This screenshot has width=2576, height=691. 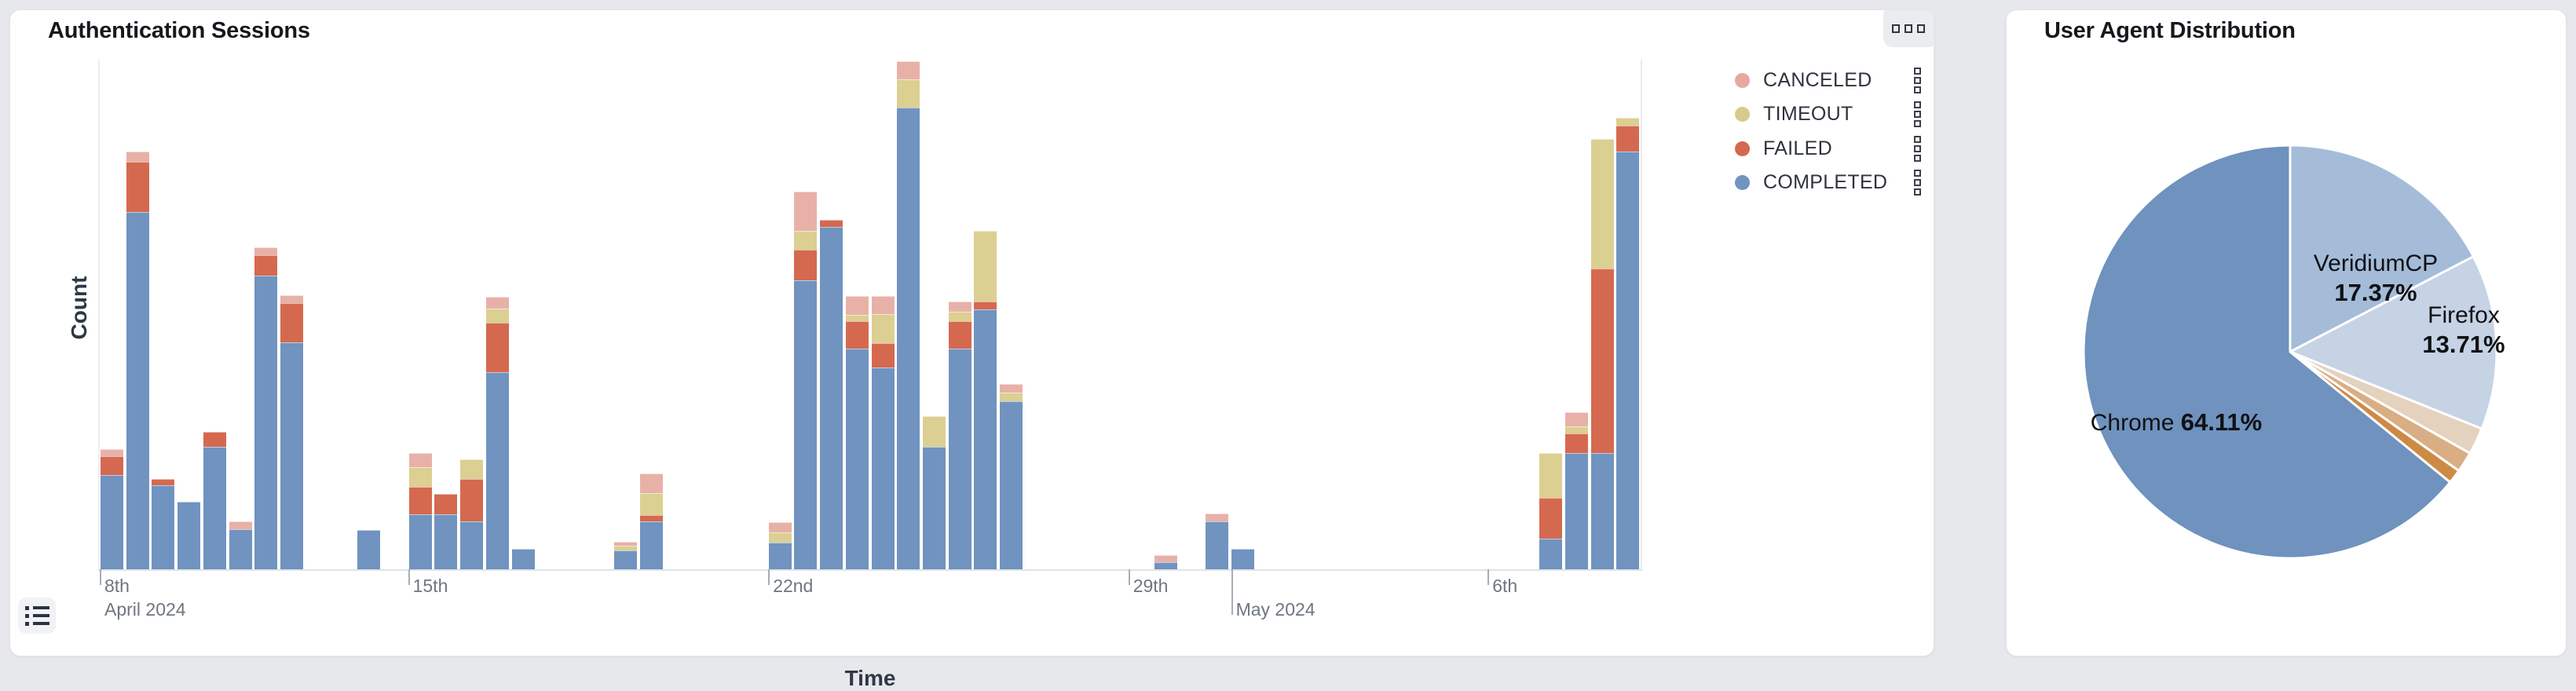 I want to click on ua-panel-title: User Agent Distribution, so click(x=2170, y=31).